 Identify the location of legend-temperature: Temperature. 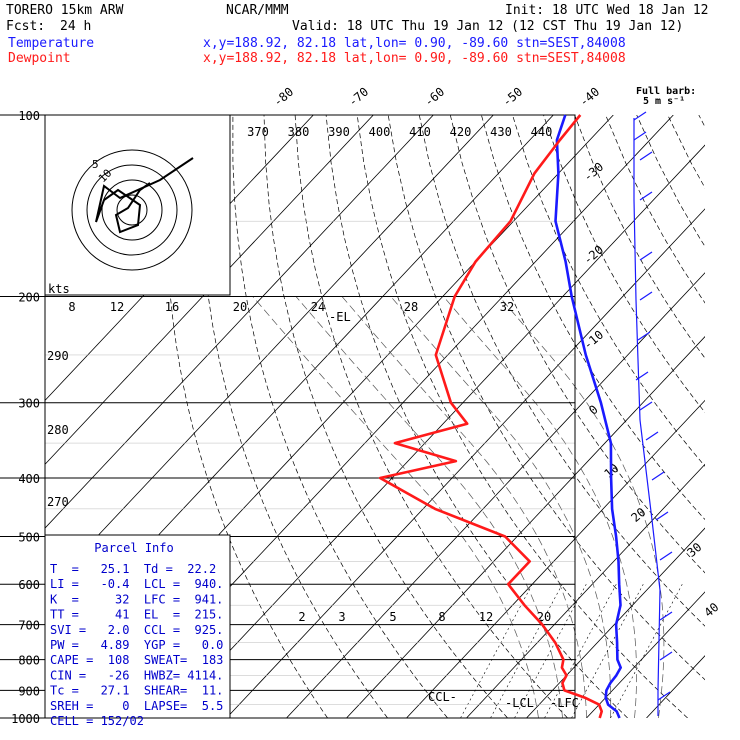
(51, 43).